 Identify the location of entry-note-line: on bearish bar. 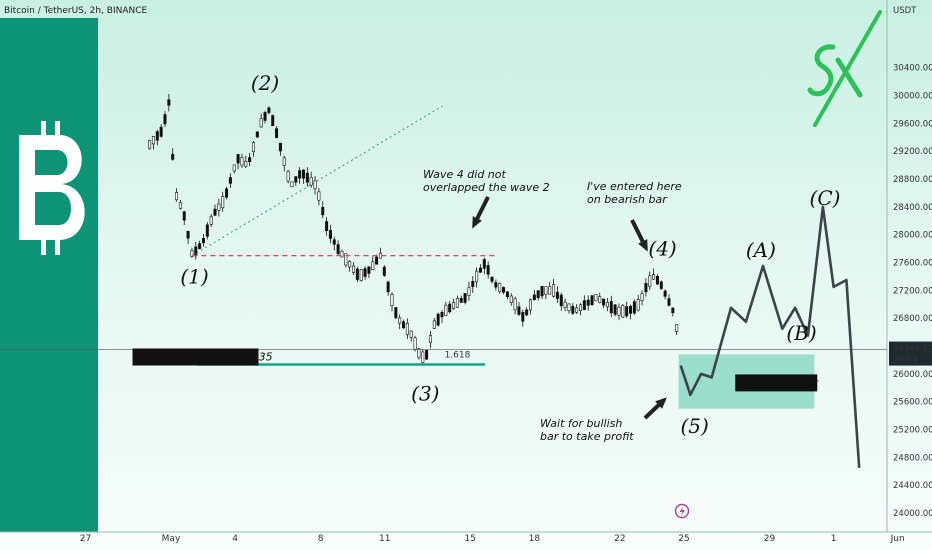
(627, 199).